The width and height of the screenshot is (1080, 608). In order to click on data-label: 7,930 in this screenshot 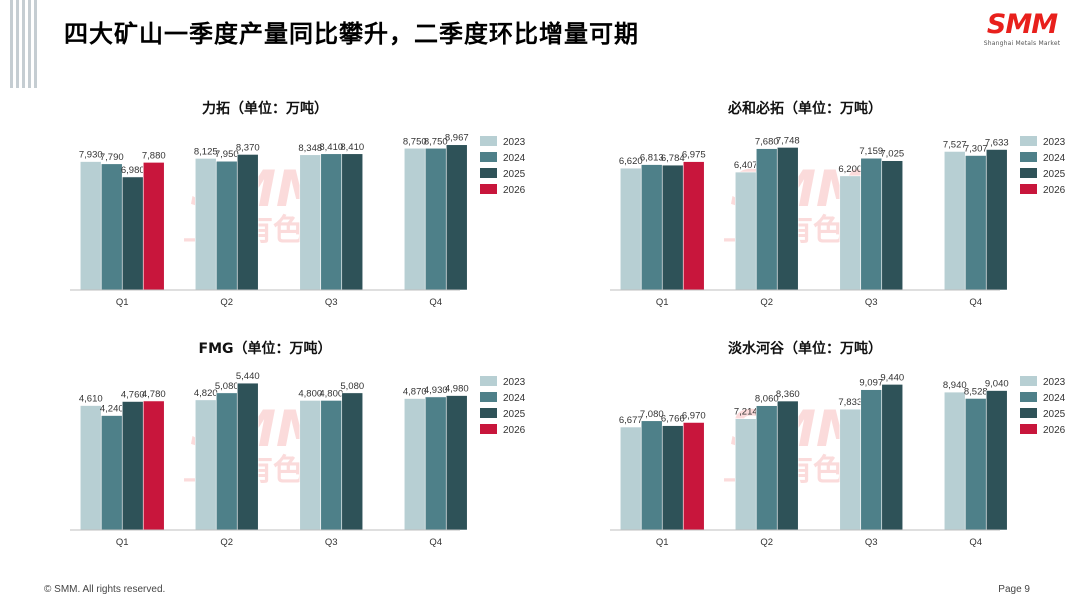, I will do `click(91, 155)`.